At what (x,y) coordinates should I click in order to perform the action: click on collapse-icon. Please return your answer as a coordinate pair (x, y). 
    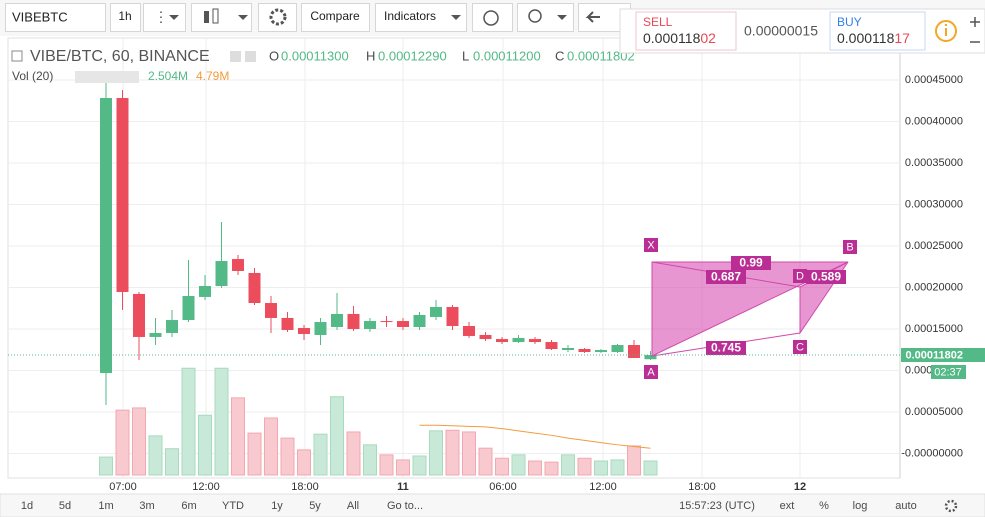
    Looking at the image, I should click on (17, 56).